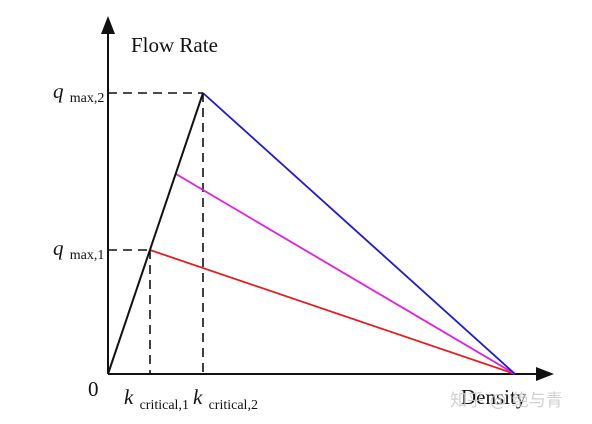 This screenshot has height=424, width=592. What do you see at coordinates (93, 389) in the screenshot?
I see `origin-label: 0` at bounding box center [93, 389].